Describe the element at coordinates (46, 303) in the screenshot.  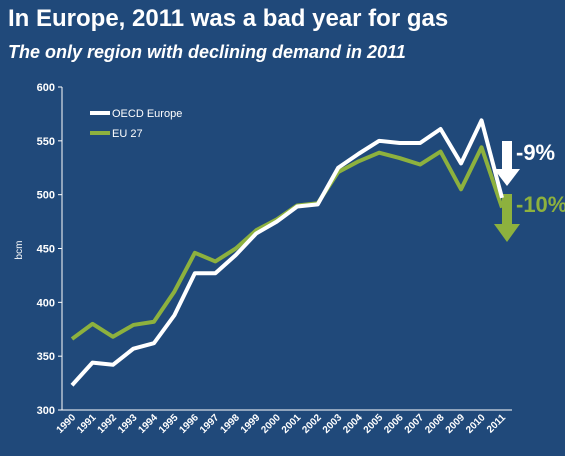
I see `y-tick-label: 400` at that location.